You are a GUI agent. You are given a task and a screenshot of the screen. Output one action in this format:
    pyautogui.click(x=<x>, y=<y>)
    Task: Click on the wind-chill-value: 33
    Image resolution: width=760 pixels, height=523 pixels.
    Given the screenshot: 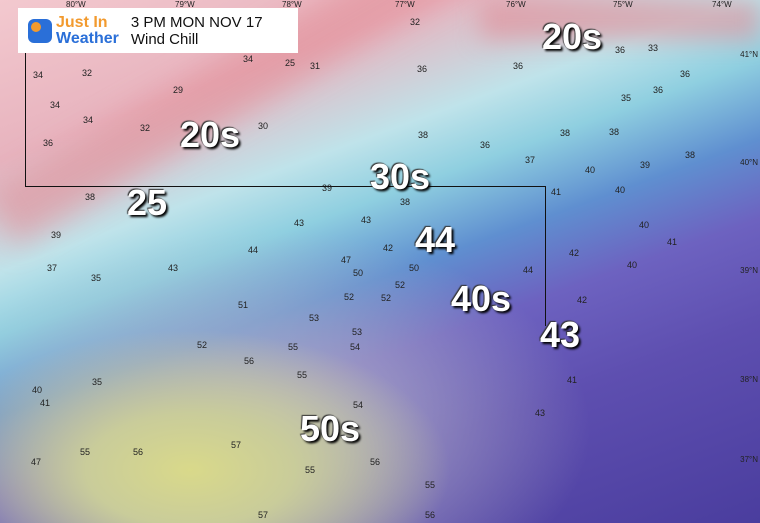 What is the action you would take?
    pyautogui.click(x=653, y=48)
    